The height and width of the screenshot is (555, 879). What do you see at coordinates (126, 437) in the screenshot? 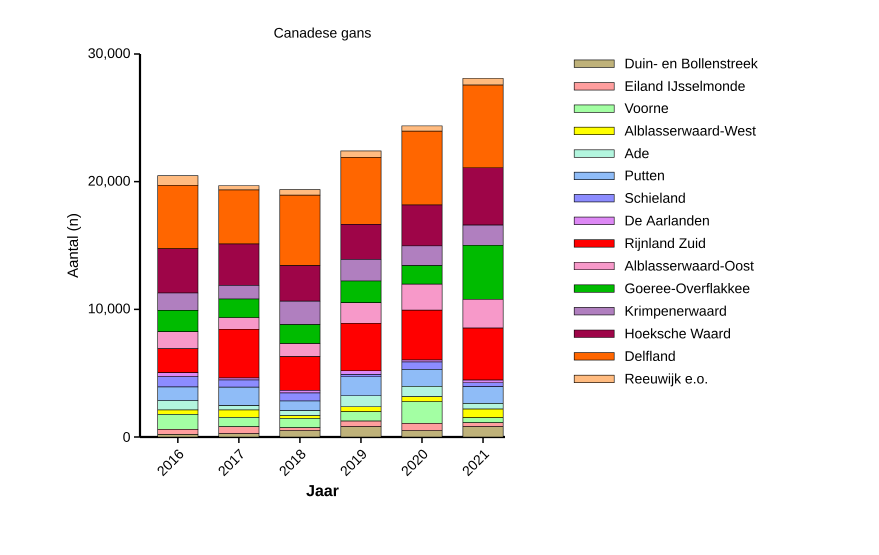
I see `y-tick-label: 0` at bounding box center [126, 437].